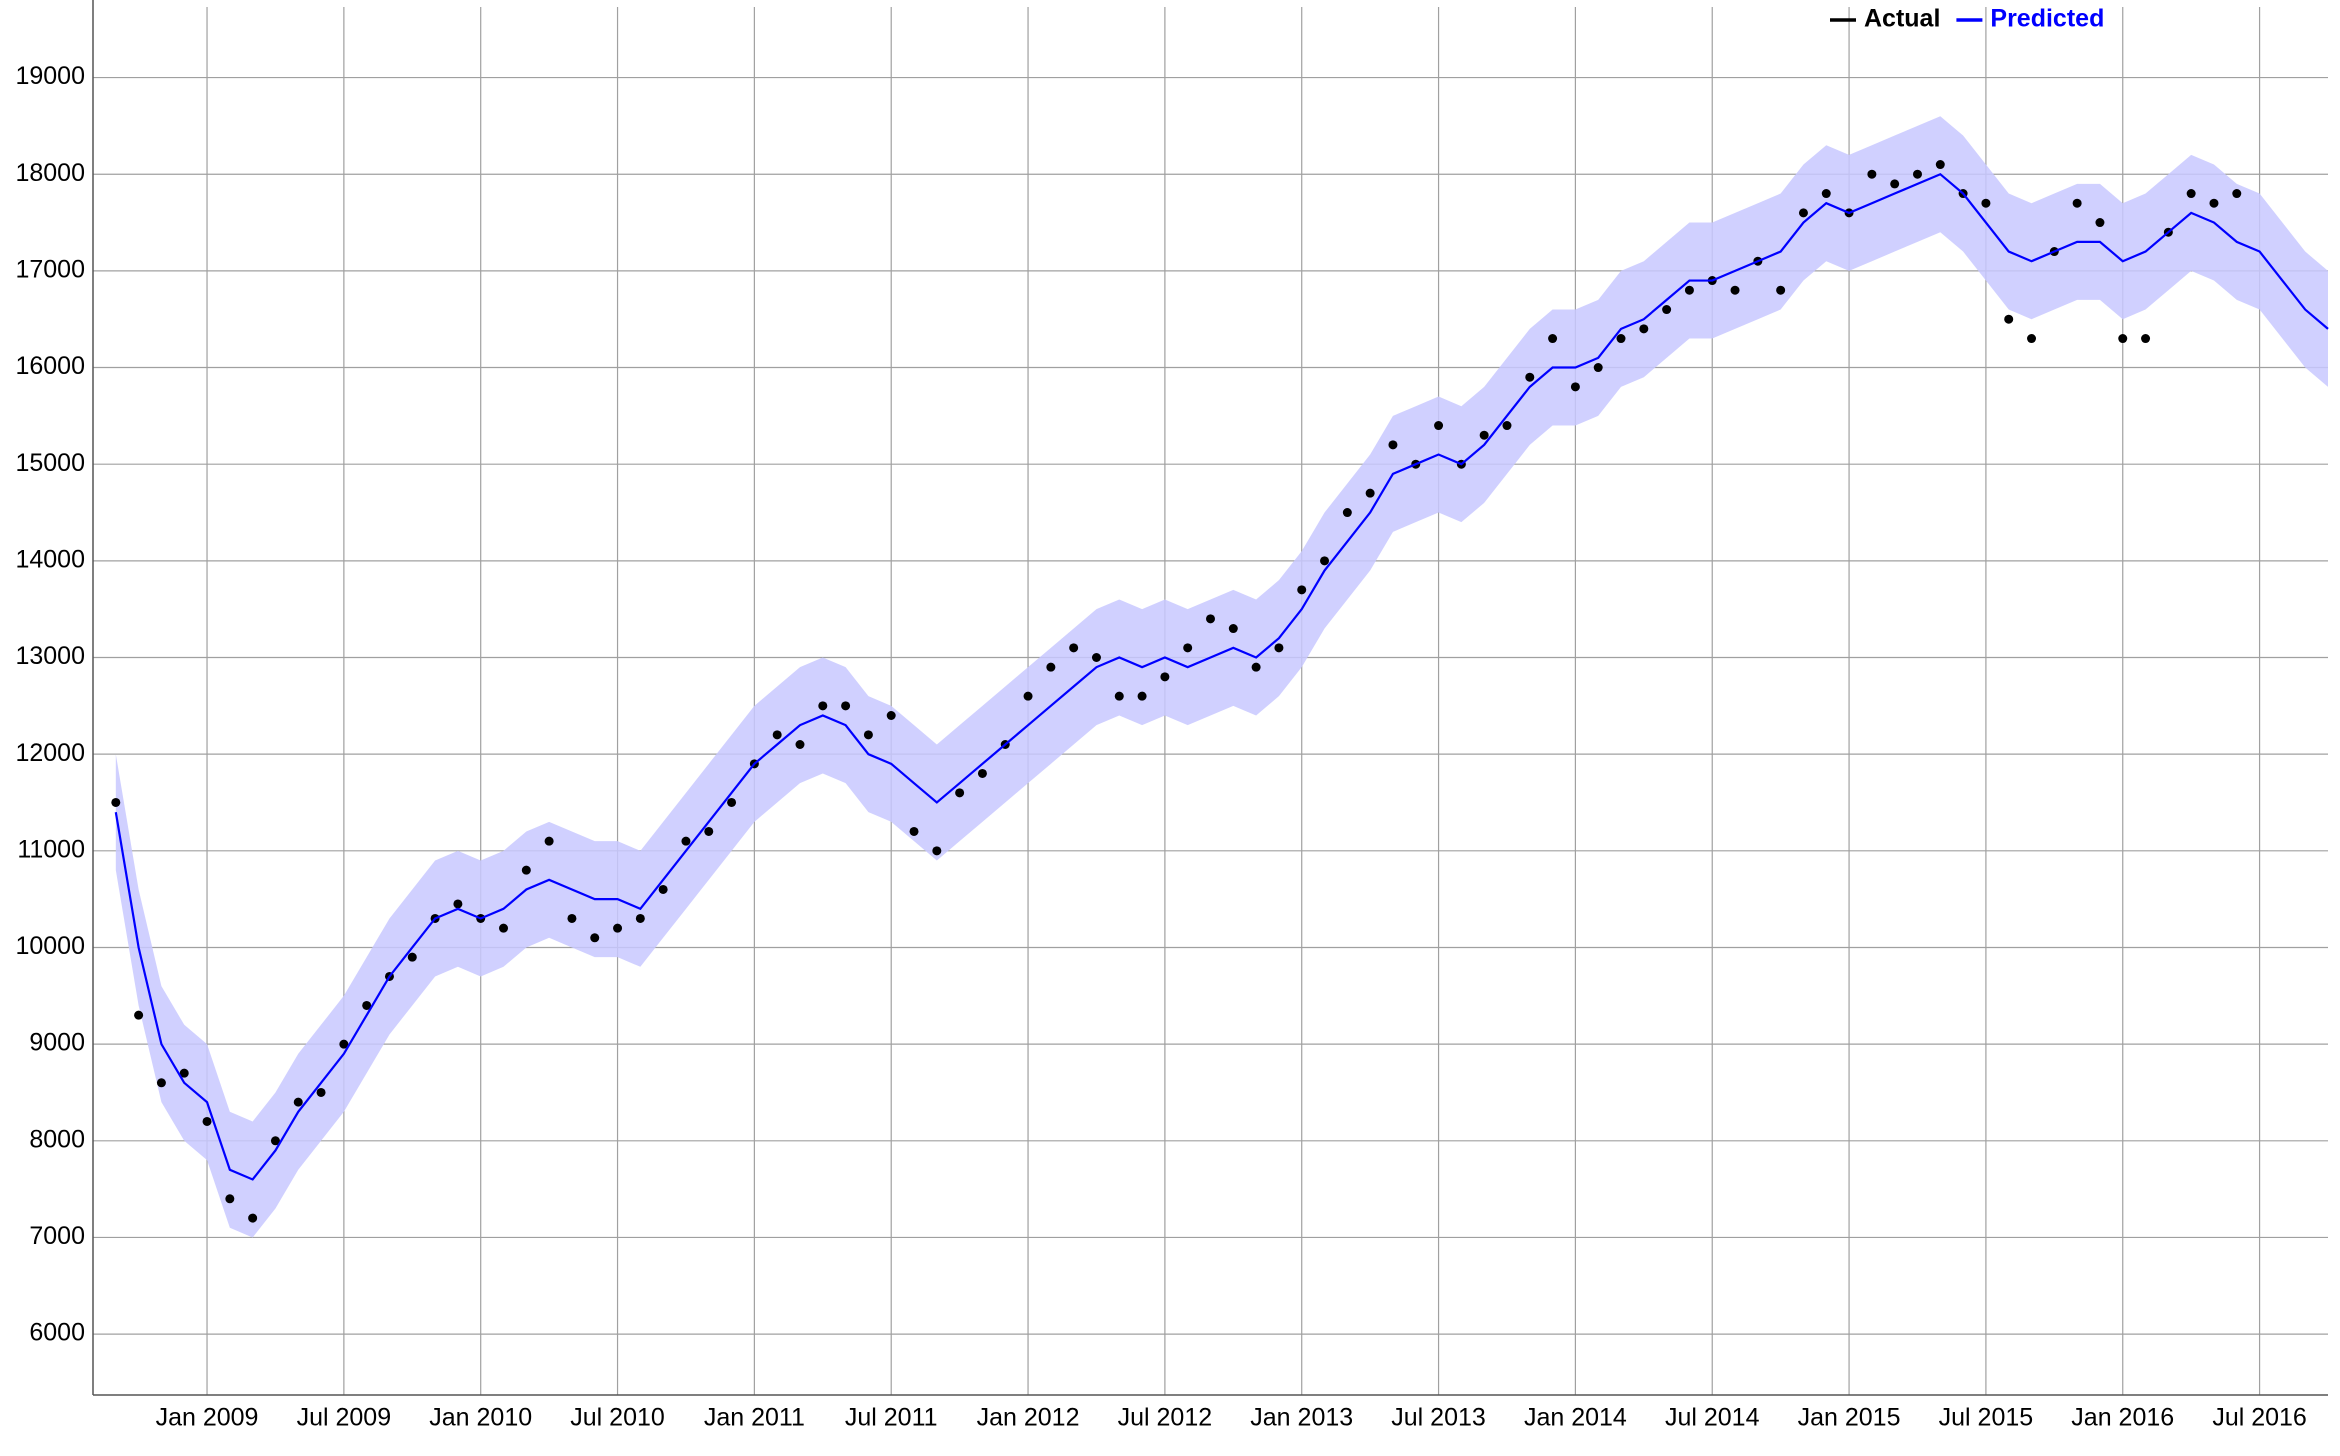 The image size is (2340, 1456). Describe the element at coordinates (57, 1236) in the screenshot. I see `y-tick-label: 7000` at that location.